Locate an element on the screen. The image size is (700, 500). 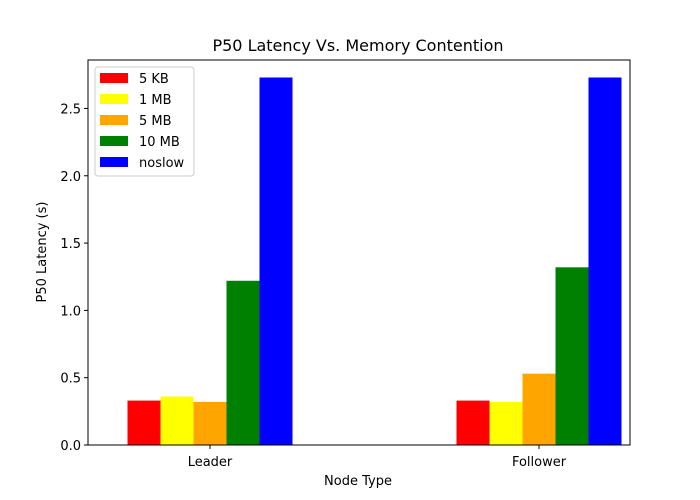
bar-10-mb-leader is located at coordinates (243, 362).